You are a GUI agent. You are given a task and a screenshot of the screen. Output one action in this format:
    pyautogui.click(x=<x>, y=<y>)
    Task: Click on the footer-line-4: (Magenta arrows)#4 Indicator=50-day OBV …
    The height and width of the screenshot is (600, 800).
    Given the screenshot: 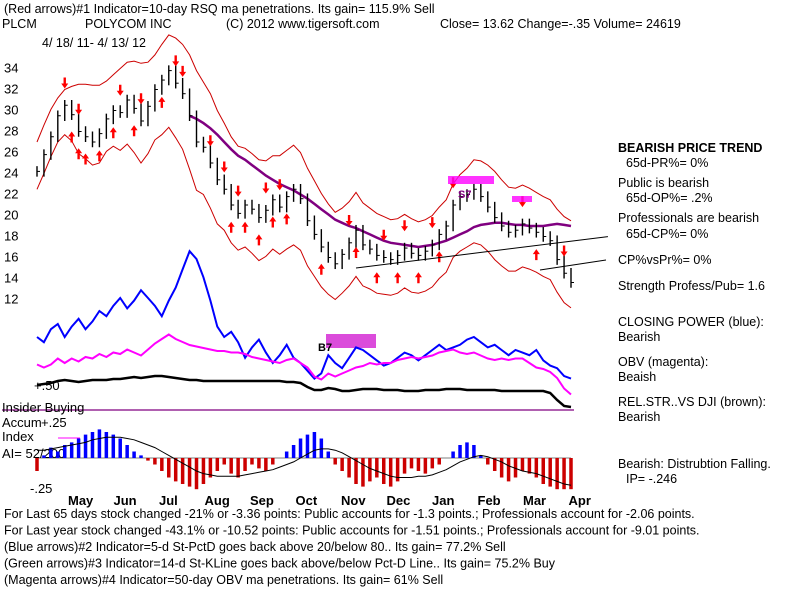 What is the action you would take?
    pyautogui.click(x=223, y=580)
    